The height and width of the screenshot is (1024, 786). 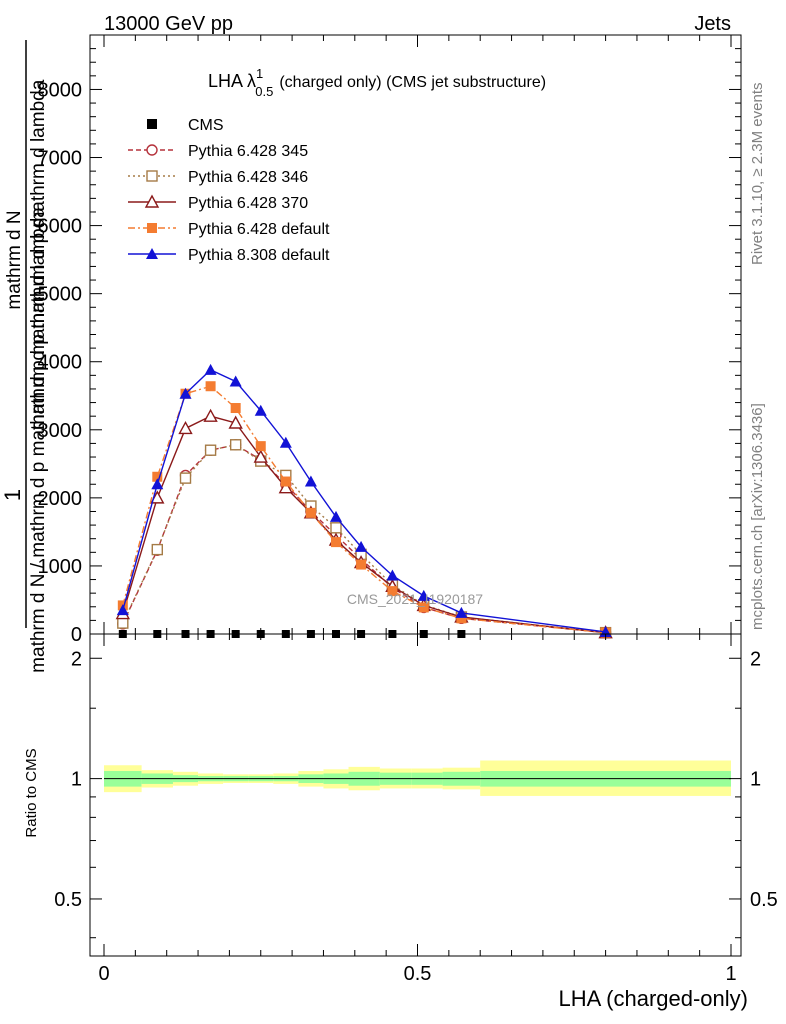 What do you see at coordinates (264, 91) in the screenshot?
I see `plot-title-sub: 0.5` at bounding box center [264, 91].